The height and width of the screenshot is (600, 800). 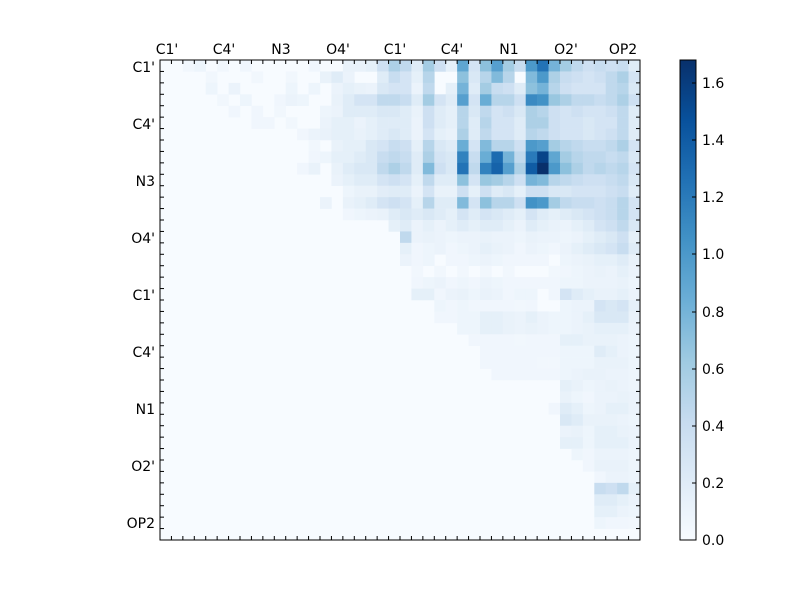 What do you see at coordinates (167, 50) in the screenshot?
I see `x-tick-label: C1'` at bounding box center [167, 50].